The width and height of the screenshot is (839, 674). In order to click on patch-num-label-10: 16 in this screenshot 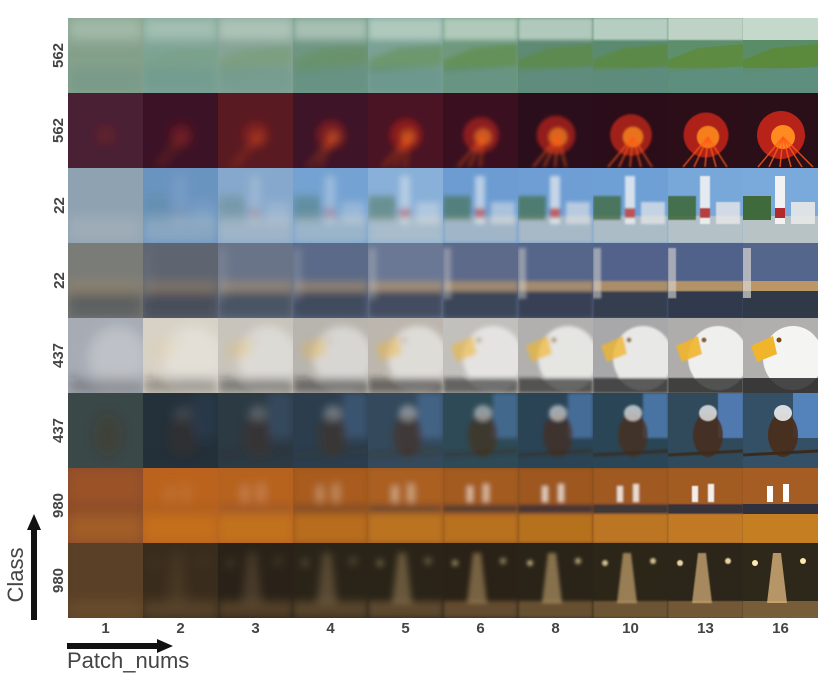, I will do `click(780, 628)`.